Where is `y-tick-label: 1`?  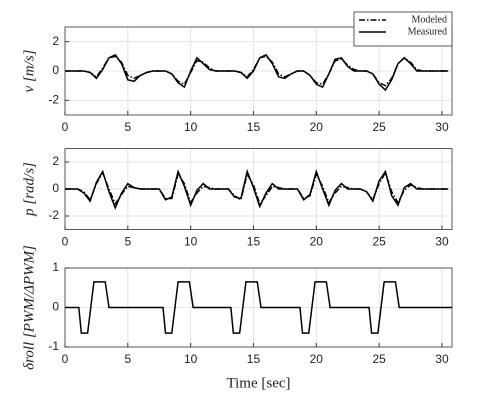
y-tick-label: 1 is located at coordinates (55, 267).